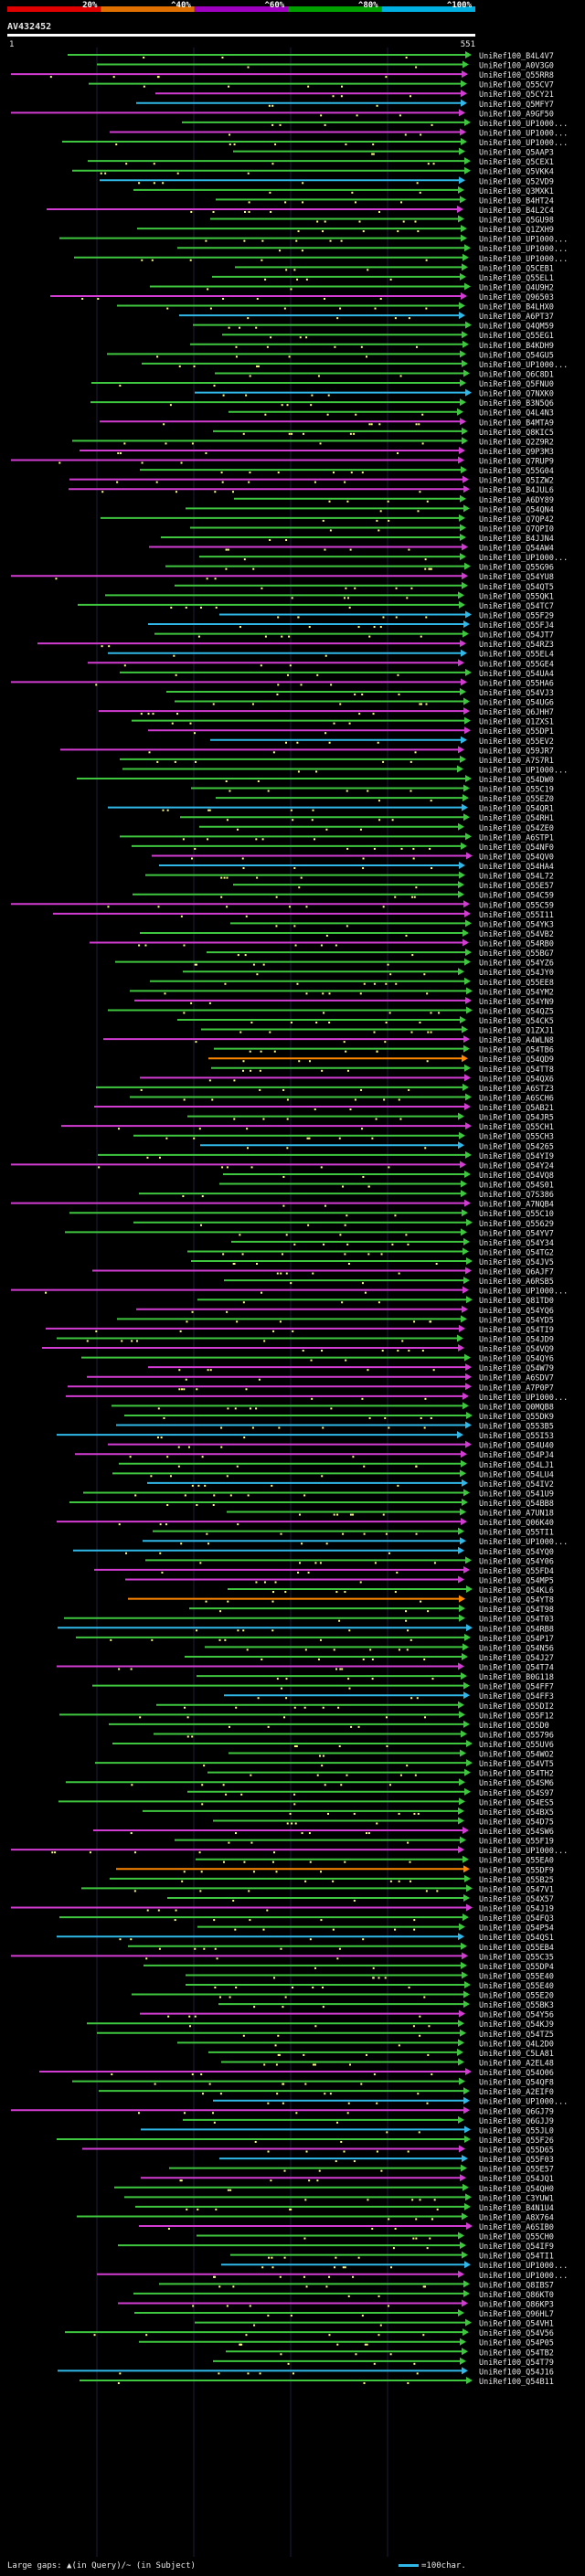 The height and width of the screenshot is (2576, 585). I want to click on hit-label: UniRef100_Q54RB0, so click(516, 944).